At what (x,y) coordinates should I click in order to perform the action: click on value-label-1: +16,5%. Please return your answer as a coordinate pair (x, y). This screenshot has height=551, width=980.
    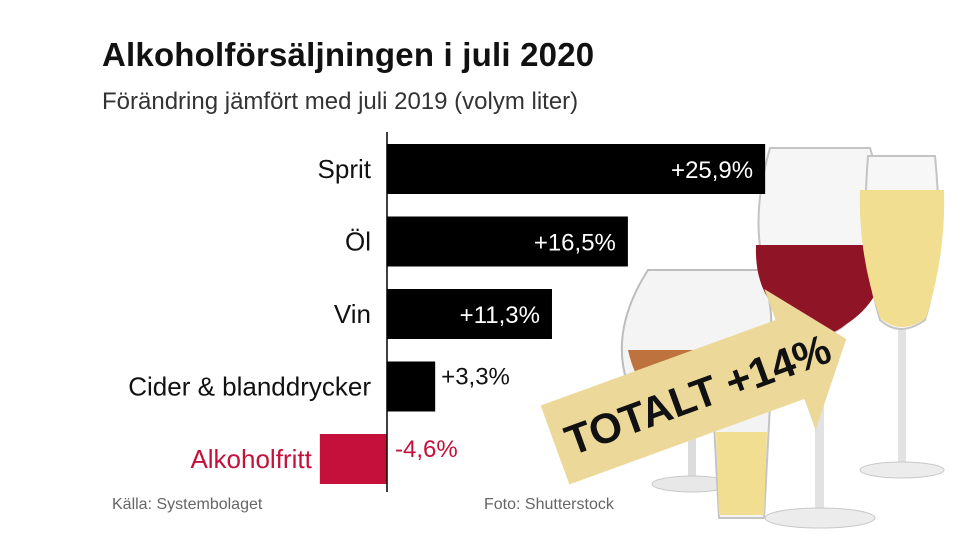
    Looking at the image, I should click on (575, 243).